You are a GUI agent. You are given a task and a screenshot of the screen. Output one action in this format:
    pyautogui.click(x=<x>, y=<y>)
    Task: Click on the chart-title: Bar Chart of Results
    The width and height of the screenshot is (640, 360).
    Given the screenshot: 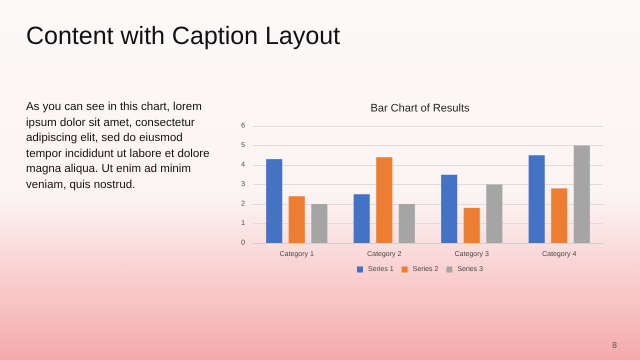 What is the action you would take?
    pyautogui.click(x=420, y=108)
    